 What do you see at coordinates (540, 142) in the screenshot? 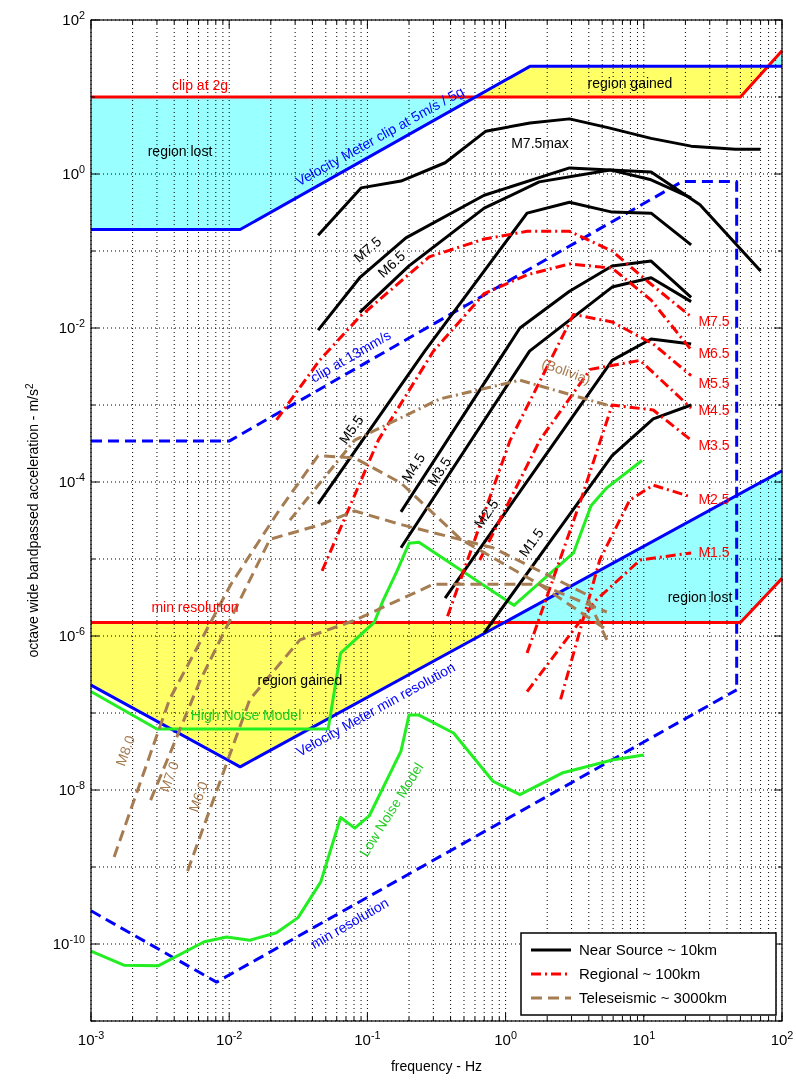
I see `annotation: M7.5max` at bounding box center [540, 142].